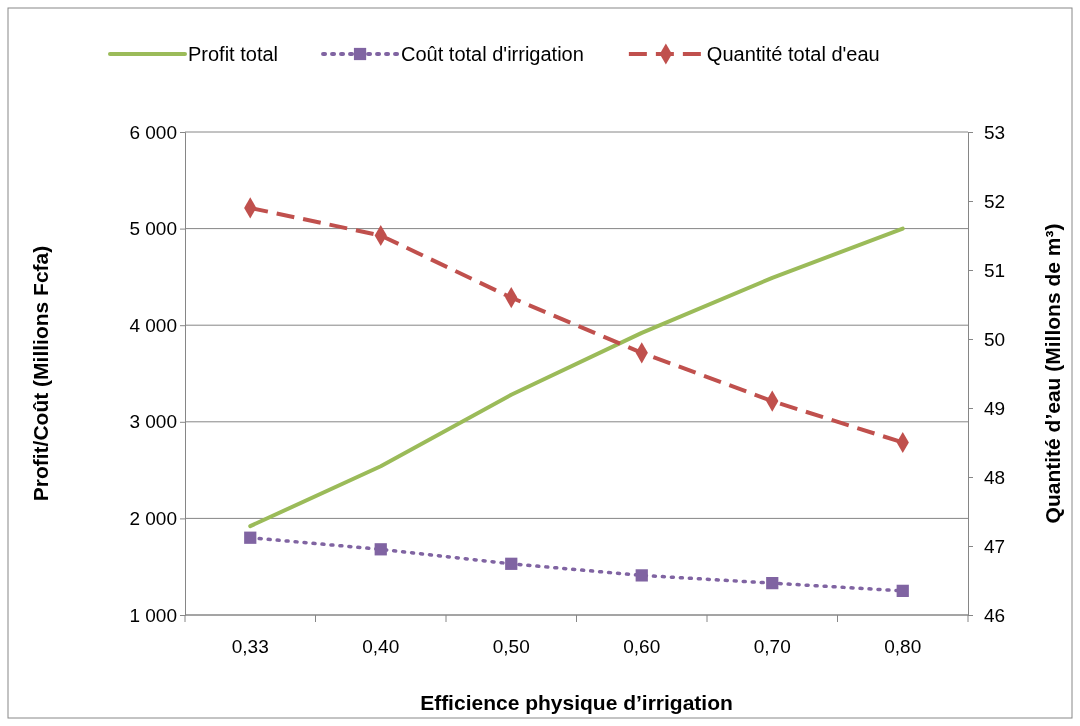 Image resolution: width=1080 pixels, height=726 pixels. What do you see at coordinates (153, 422) in the screenshot?
I see `y-tick-label: 3 000` at bounding box center [153, 422].